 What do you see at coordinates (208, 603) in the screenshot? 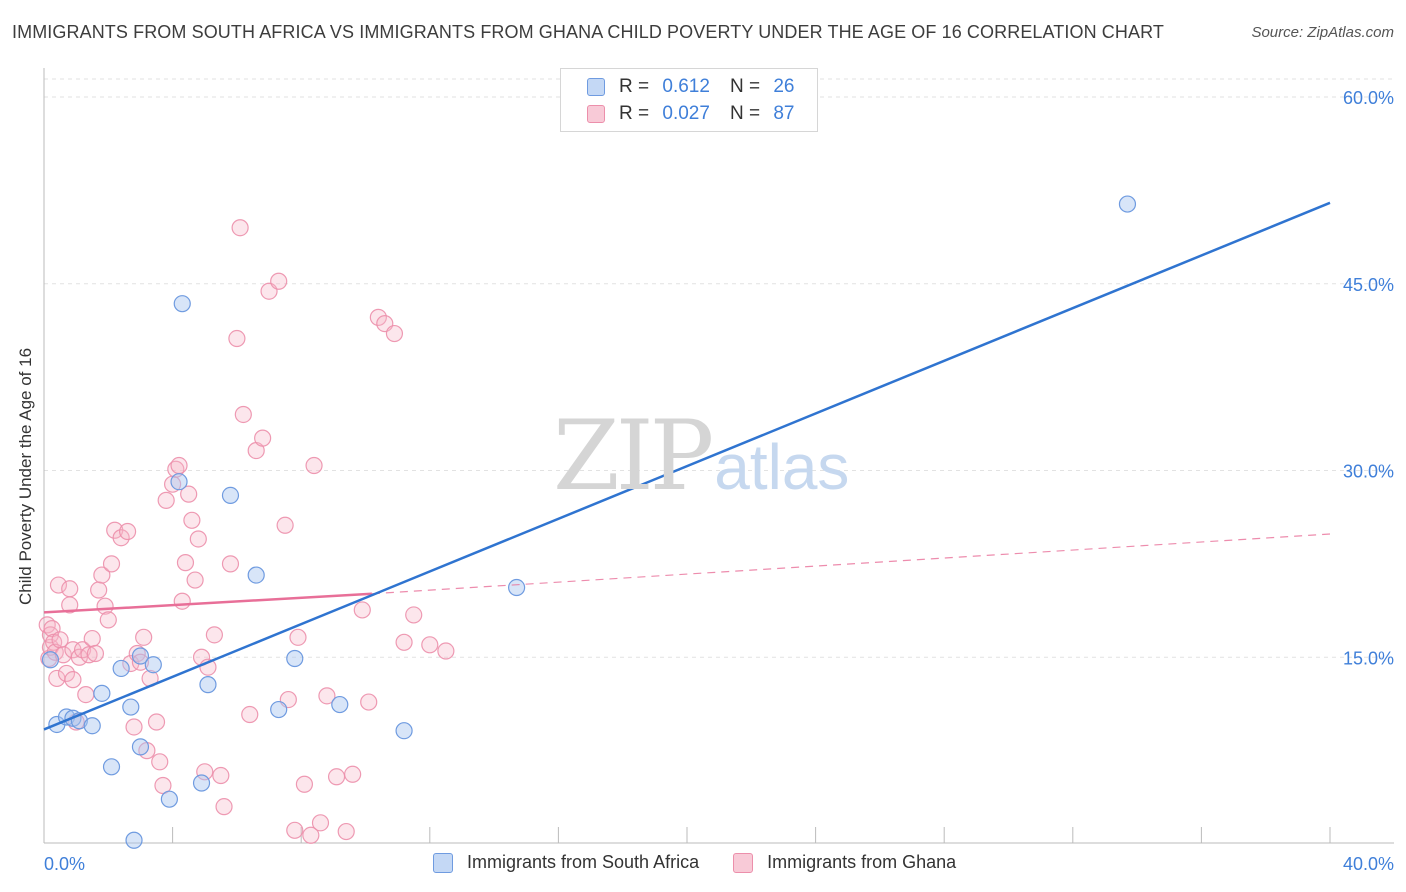
I see `ghana-trend-line` at bounding box center [208, 603].